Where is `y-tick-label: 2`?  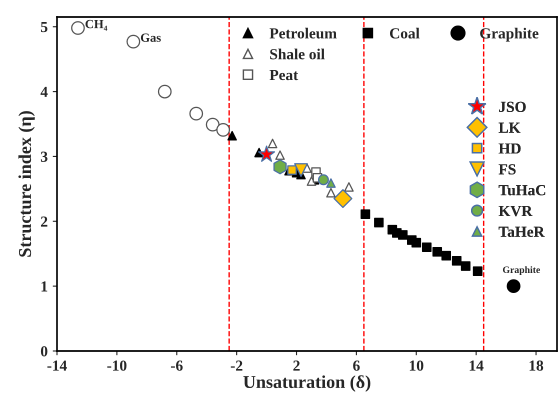 y-tick-label: 2 is located at coordinates (44, 221).